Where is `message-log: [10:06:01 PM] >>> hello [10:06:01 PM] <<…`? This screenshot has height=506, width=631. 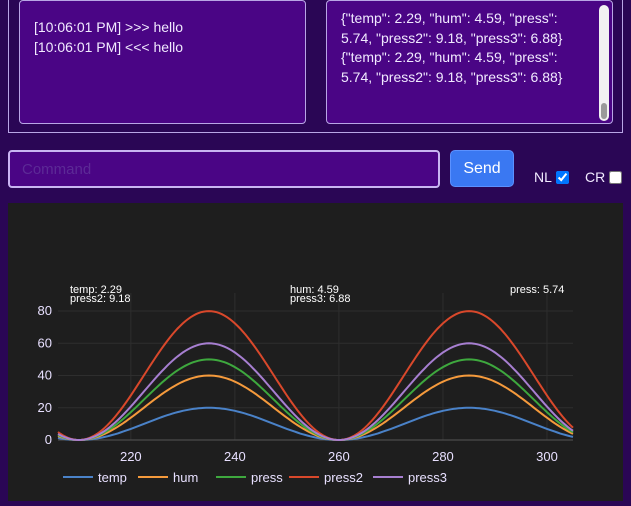 message-log: [10:06:01 PM] >>> hello [10:06:01 PM] <<… is located at coordinates (162, 62).